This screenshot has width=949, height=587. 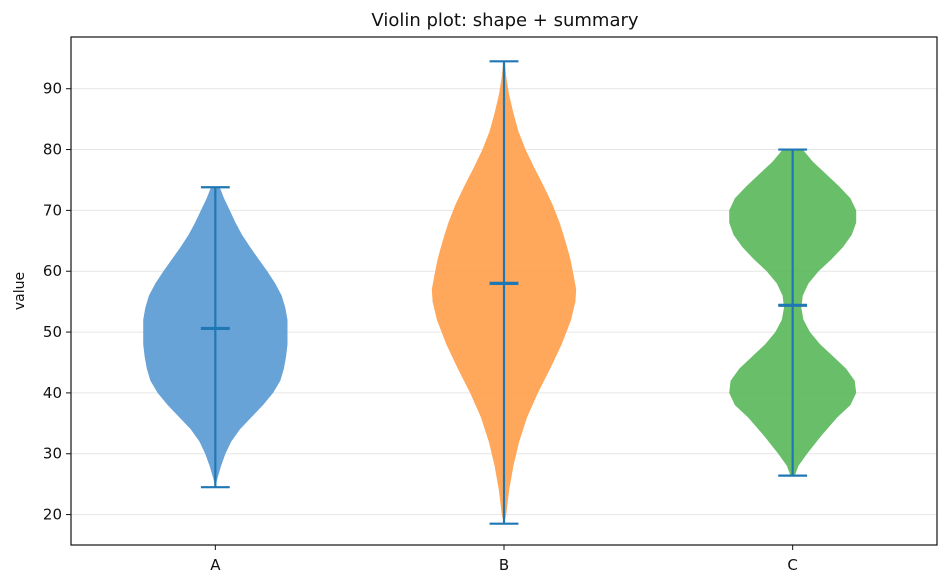 I want to click on y-tick-label: 20, so click(x=52, y=515).